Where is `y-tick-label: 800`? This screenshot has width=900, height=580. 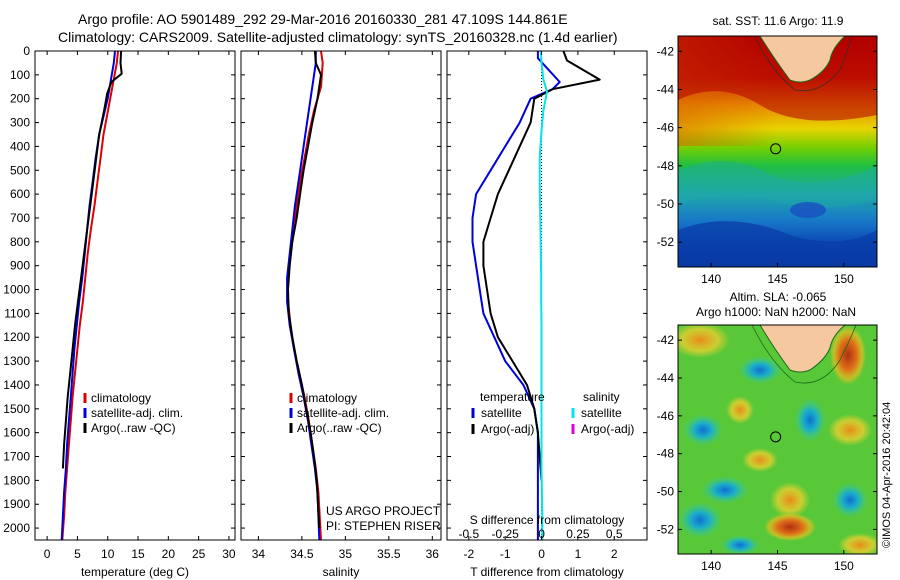 y-tick-label: 800 is located at coordinates (20, 242).